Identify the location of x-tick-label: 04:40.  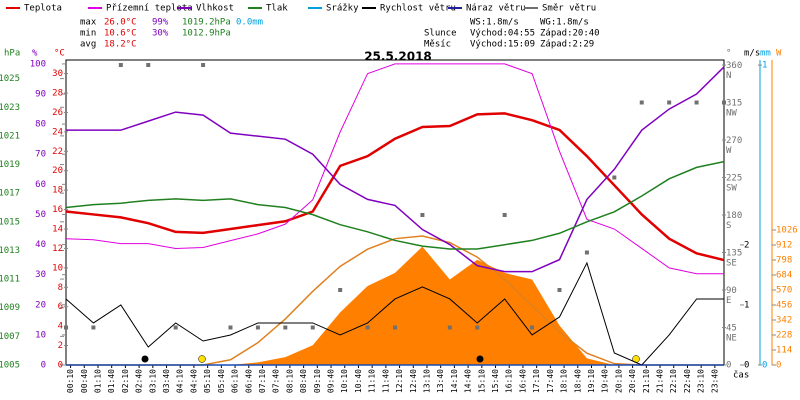
(193, 381).